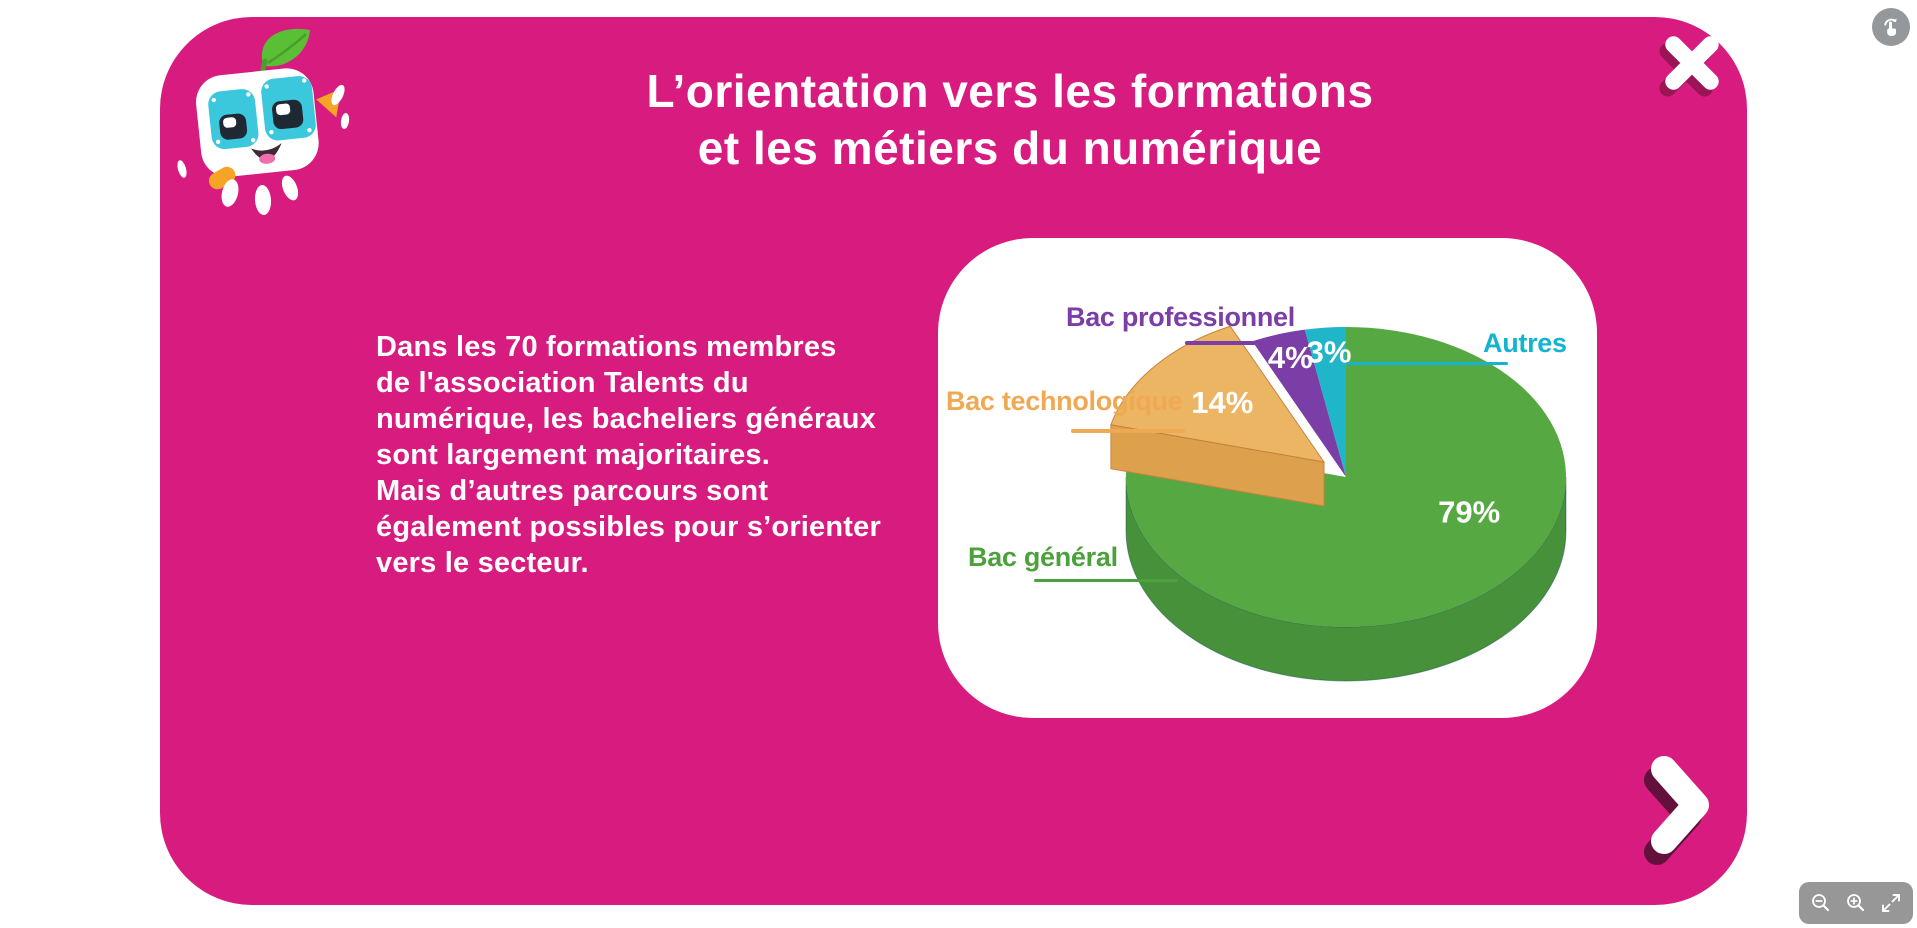 Image resolution: width=1917 pixels, height=928 pixels. Describe the element at coordinates (1525, 343) in the screenshot. I see `legend-autres: Autres` at that location.